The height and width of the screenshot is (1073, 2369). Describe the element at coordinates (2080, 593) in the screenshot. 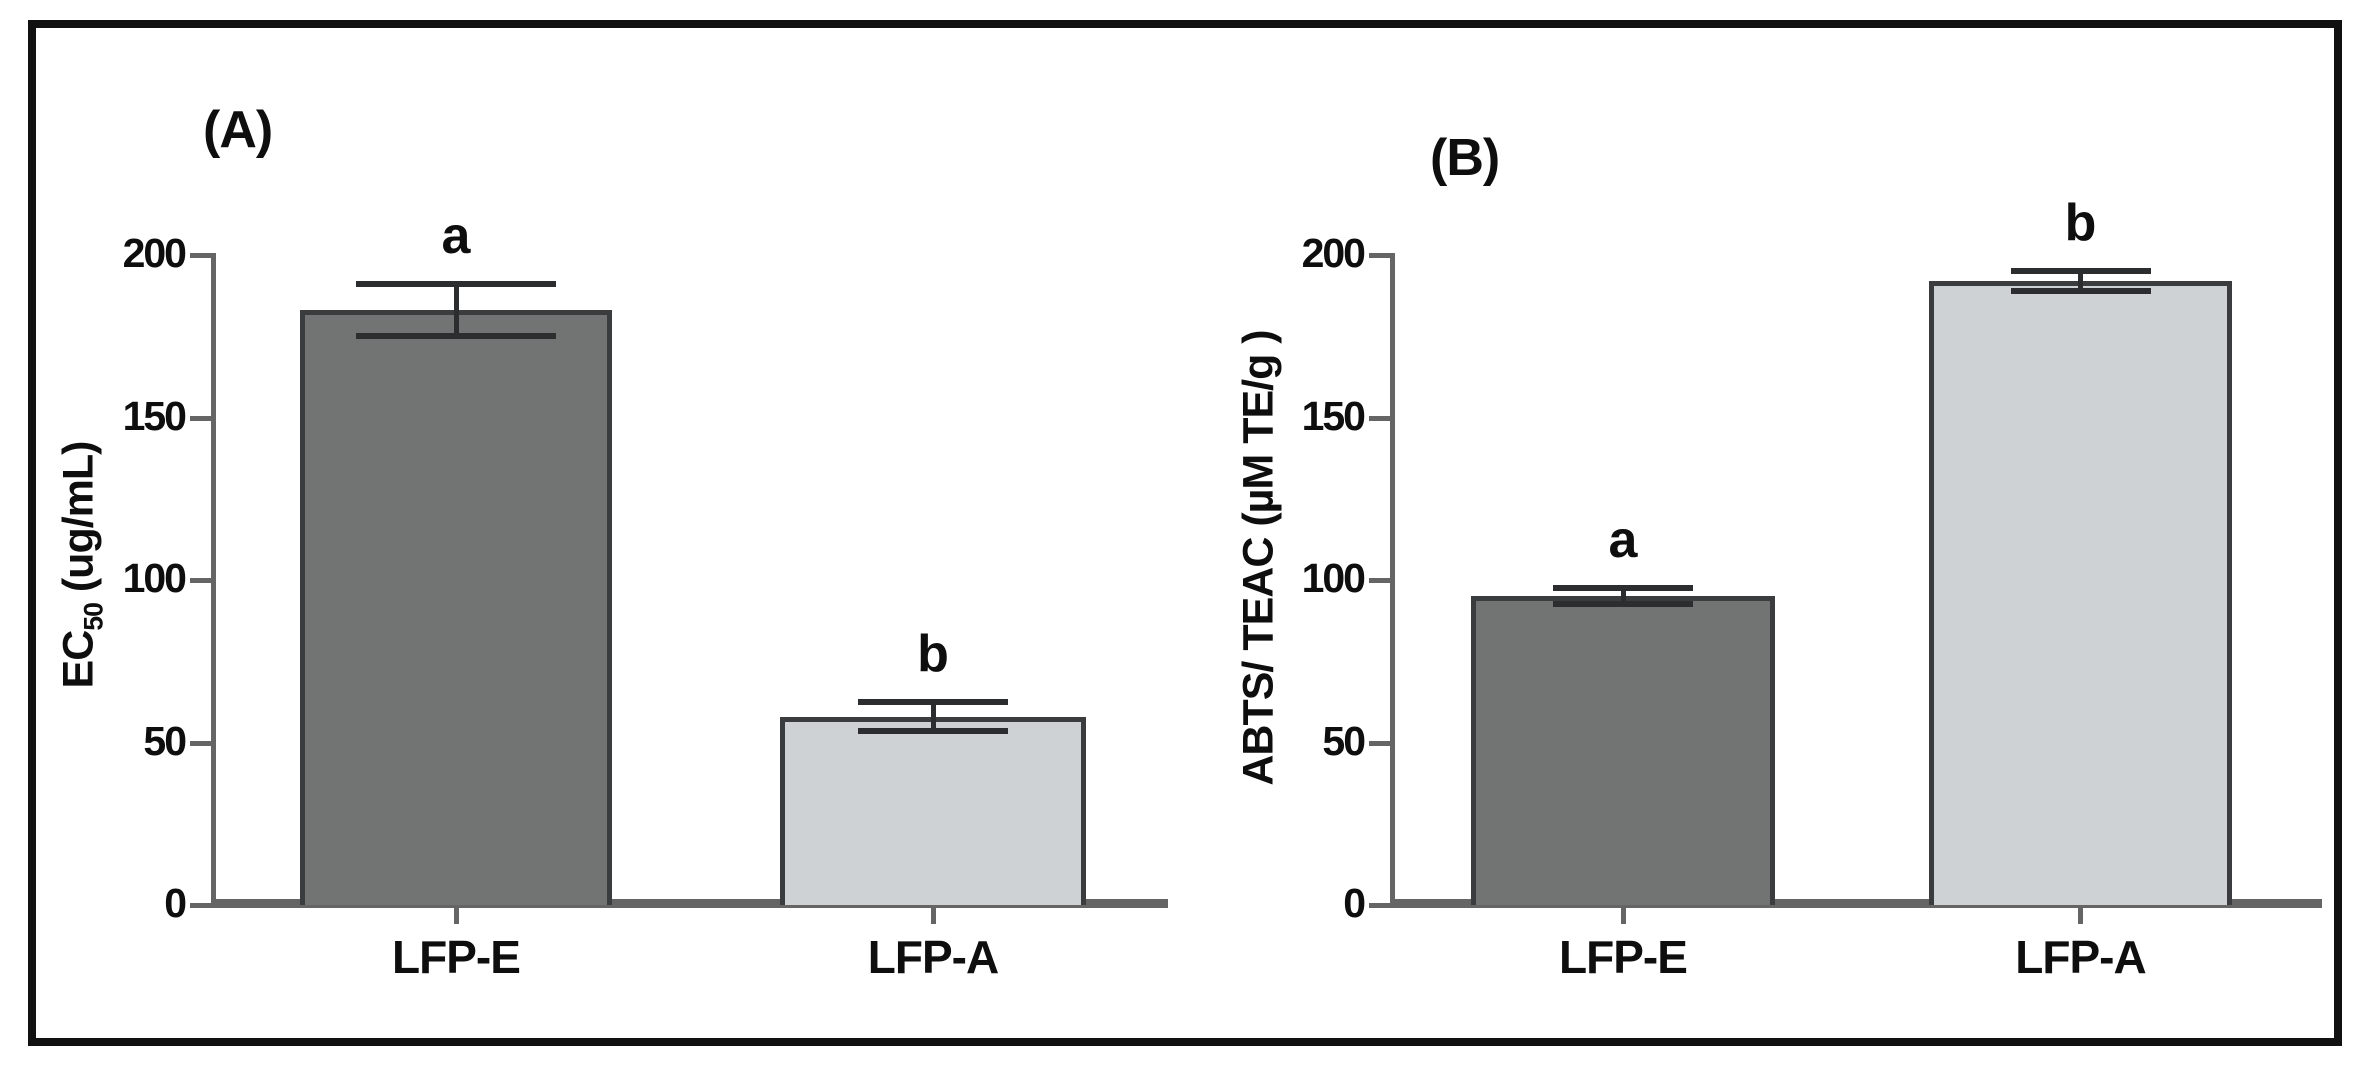

I see `bar-lfp-a` at that location.